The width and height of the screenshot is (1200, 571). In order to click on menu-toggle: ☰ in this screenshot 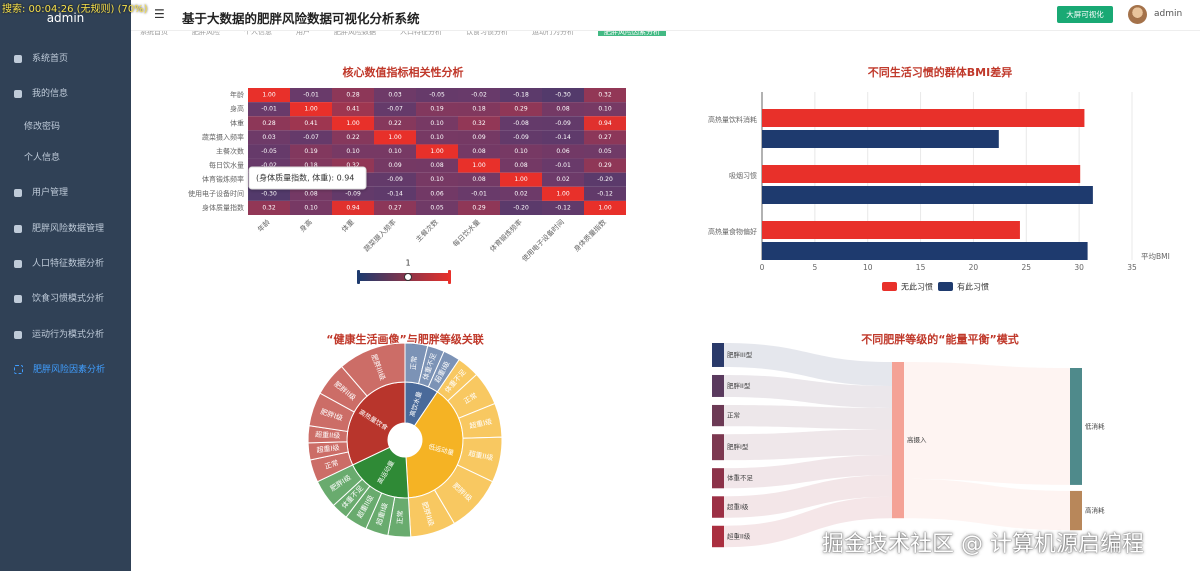, I will do `click(159, 14)`.